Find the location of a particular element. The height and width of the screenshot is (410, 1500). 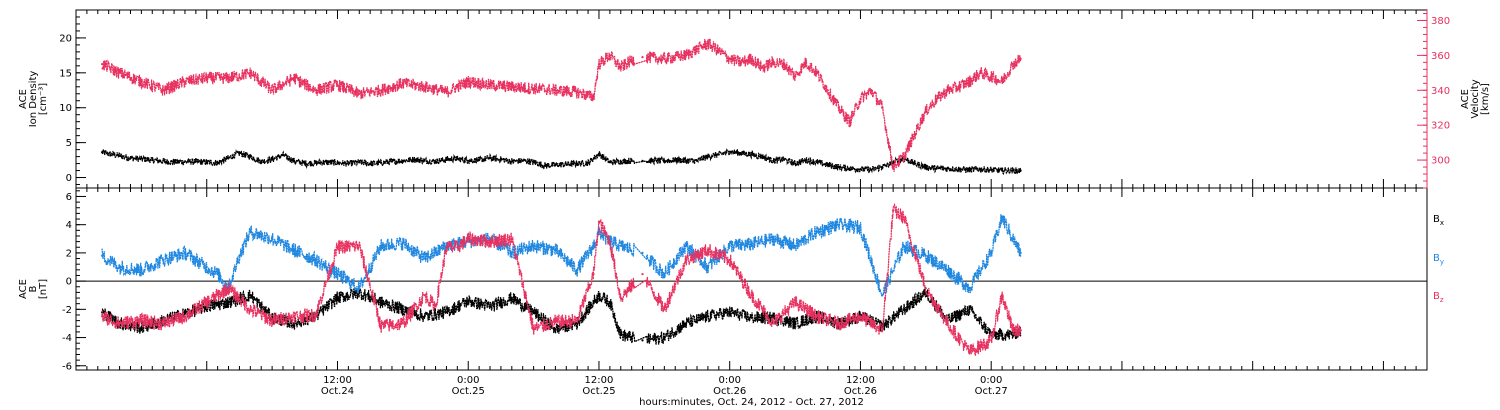

legend-entry-bx: Bx is located at coordinates (1438, 220).